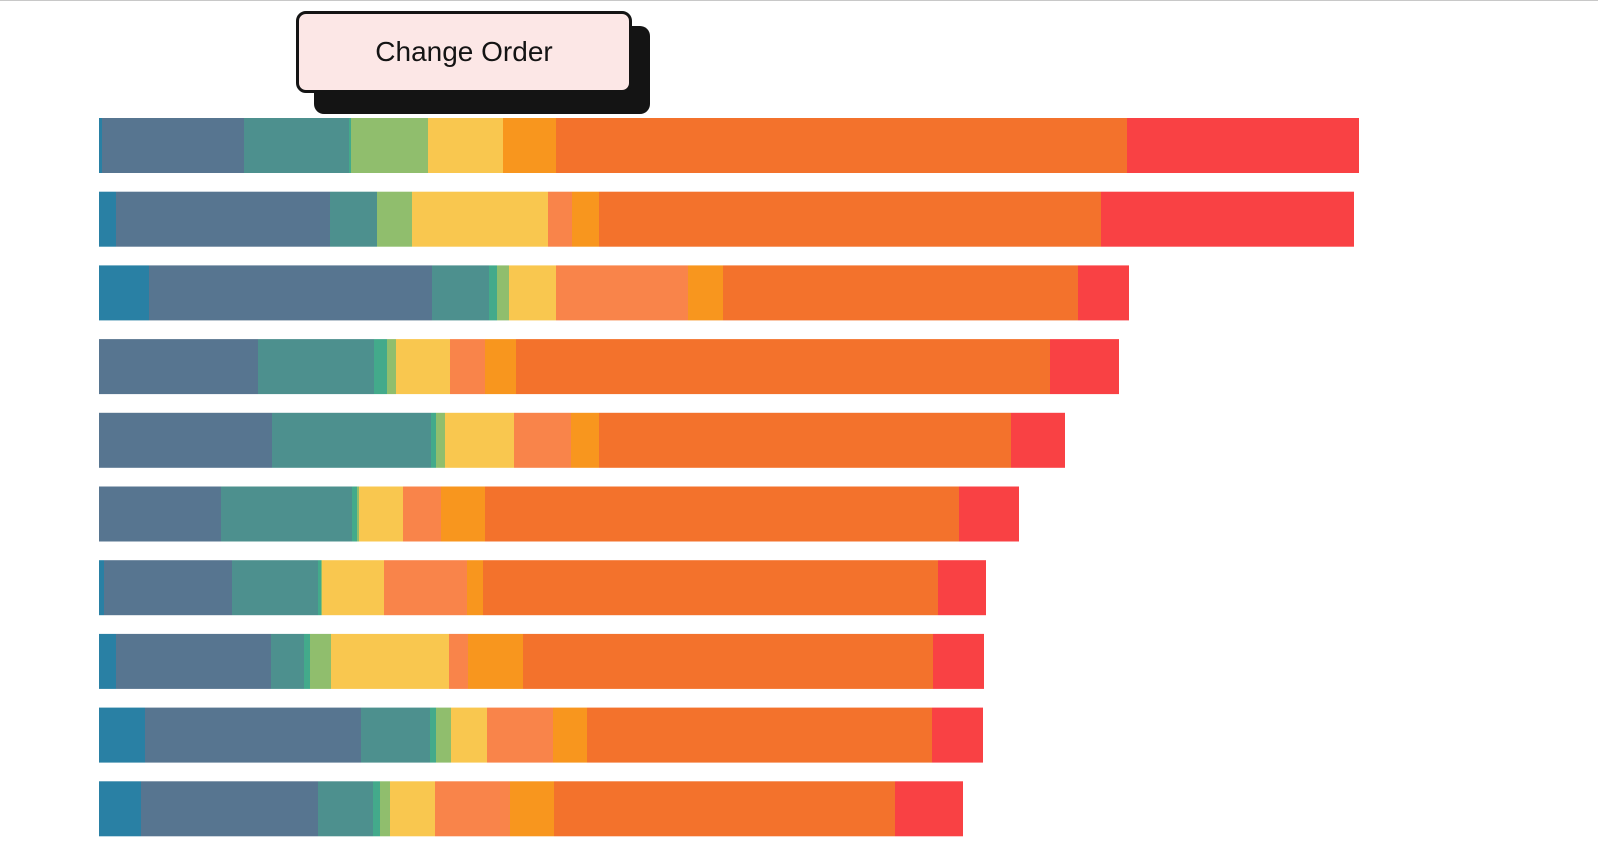 The width and height of the screenshot is (1598, 858). What do you see at coordinates (464, 52) in the screenshot?
I see `change-order-button: Change Order` at bounding box center [464, 52].